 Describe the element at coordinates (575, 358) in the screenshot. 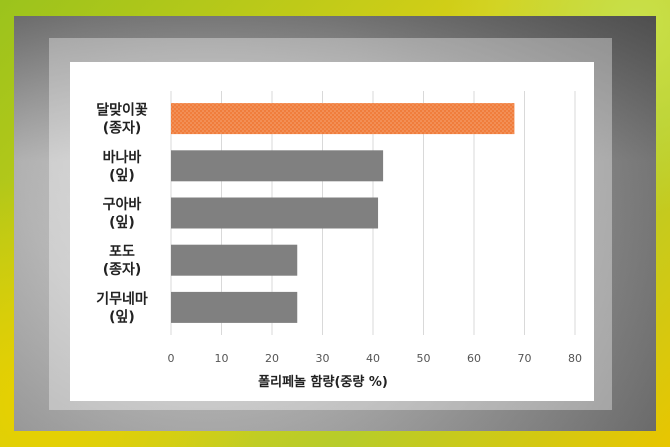

I see `x-tick-label: 80` at that location.